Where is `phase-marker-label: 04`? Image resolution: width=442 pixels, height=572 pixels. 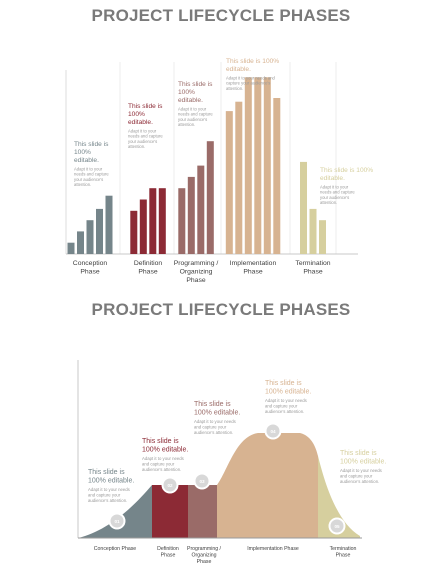
phase-marker-label: 04 is located at coordinates (273, 431).